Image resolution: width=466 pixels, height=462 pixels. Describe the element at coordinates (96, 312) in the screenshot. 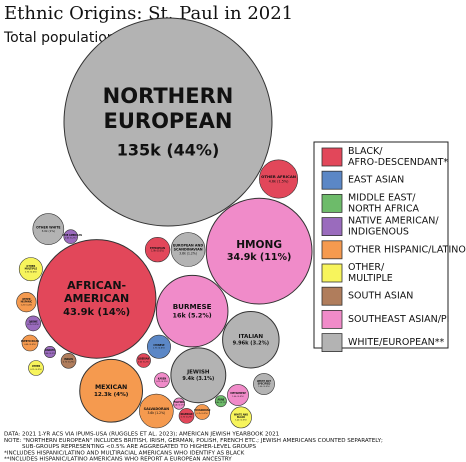

I see `bubble-value-label: 43.9k (14%)` at that location.